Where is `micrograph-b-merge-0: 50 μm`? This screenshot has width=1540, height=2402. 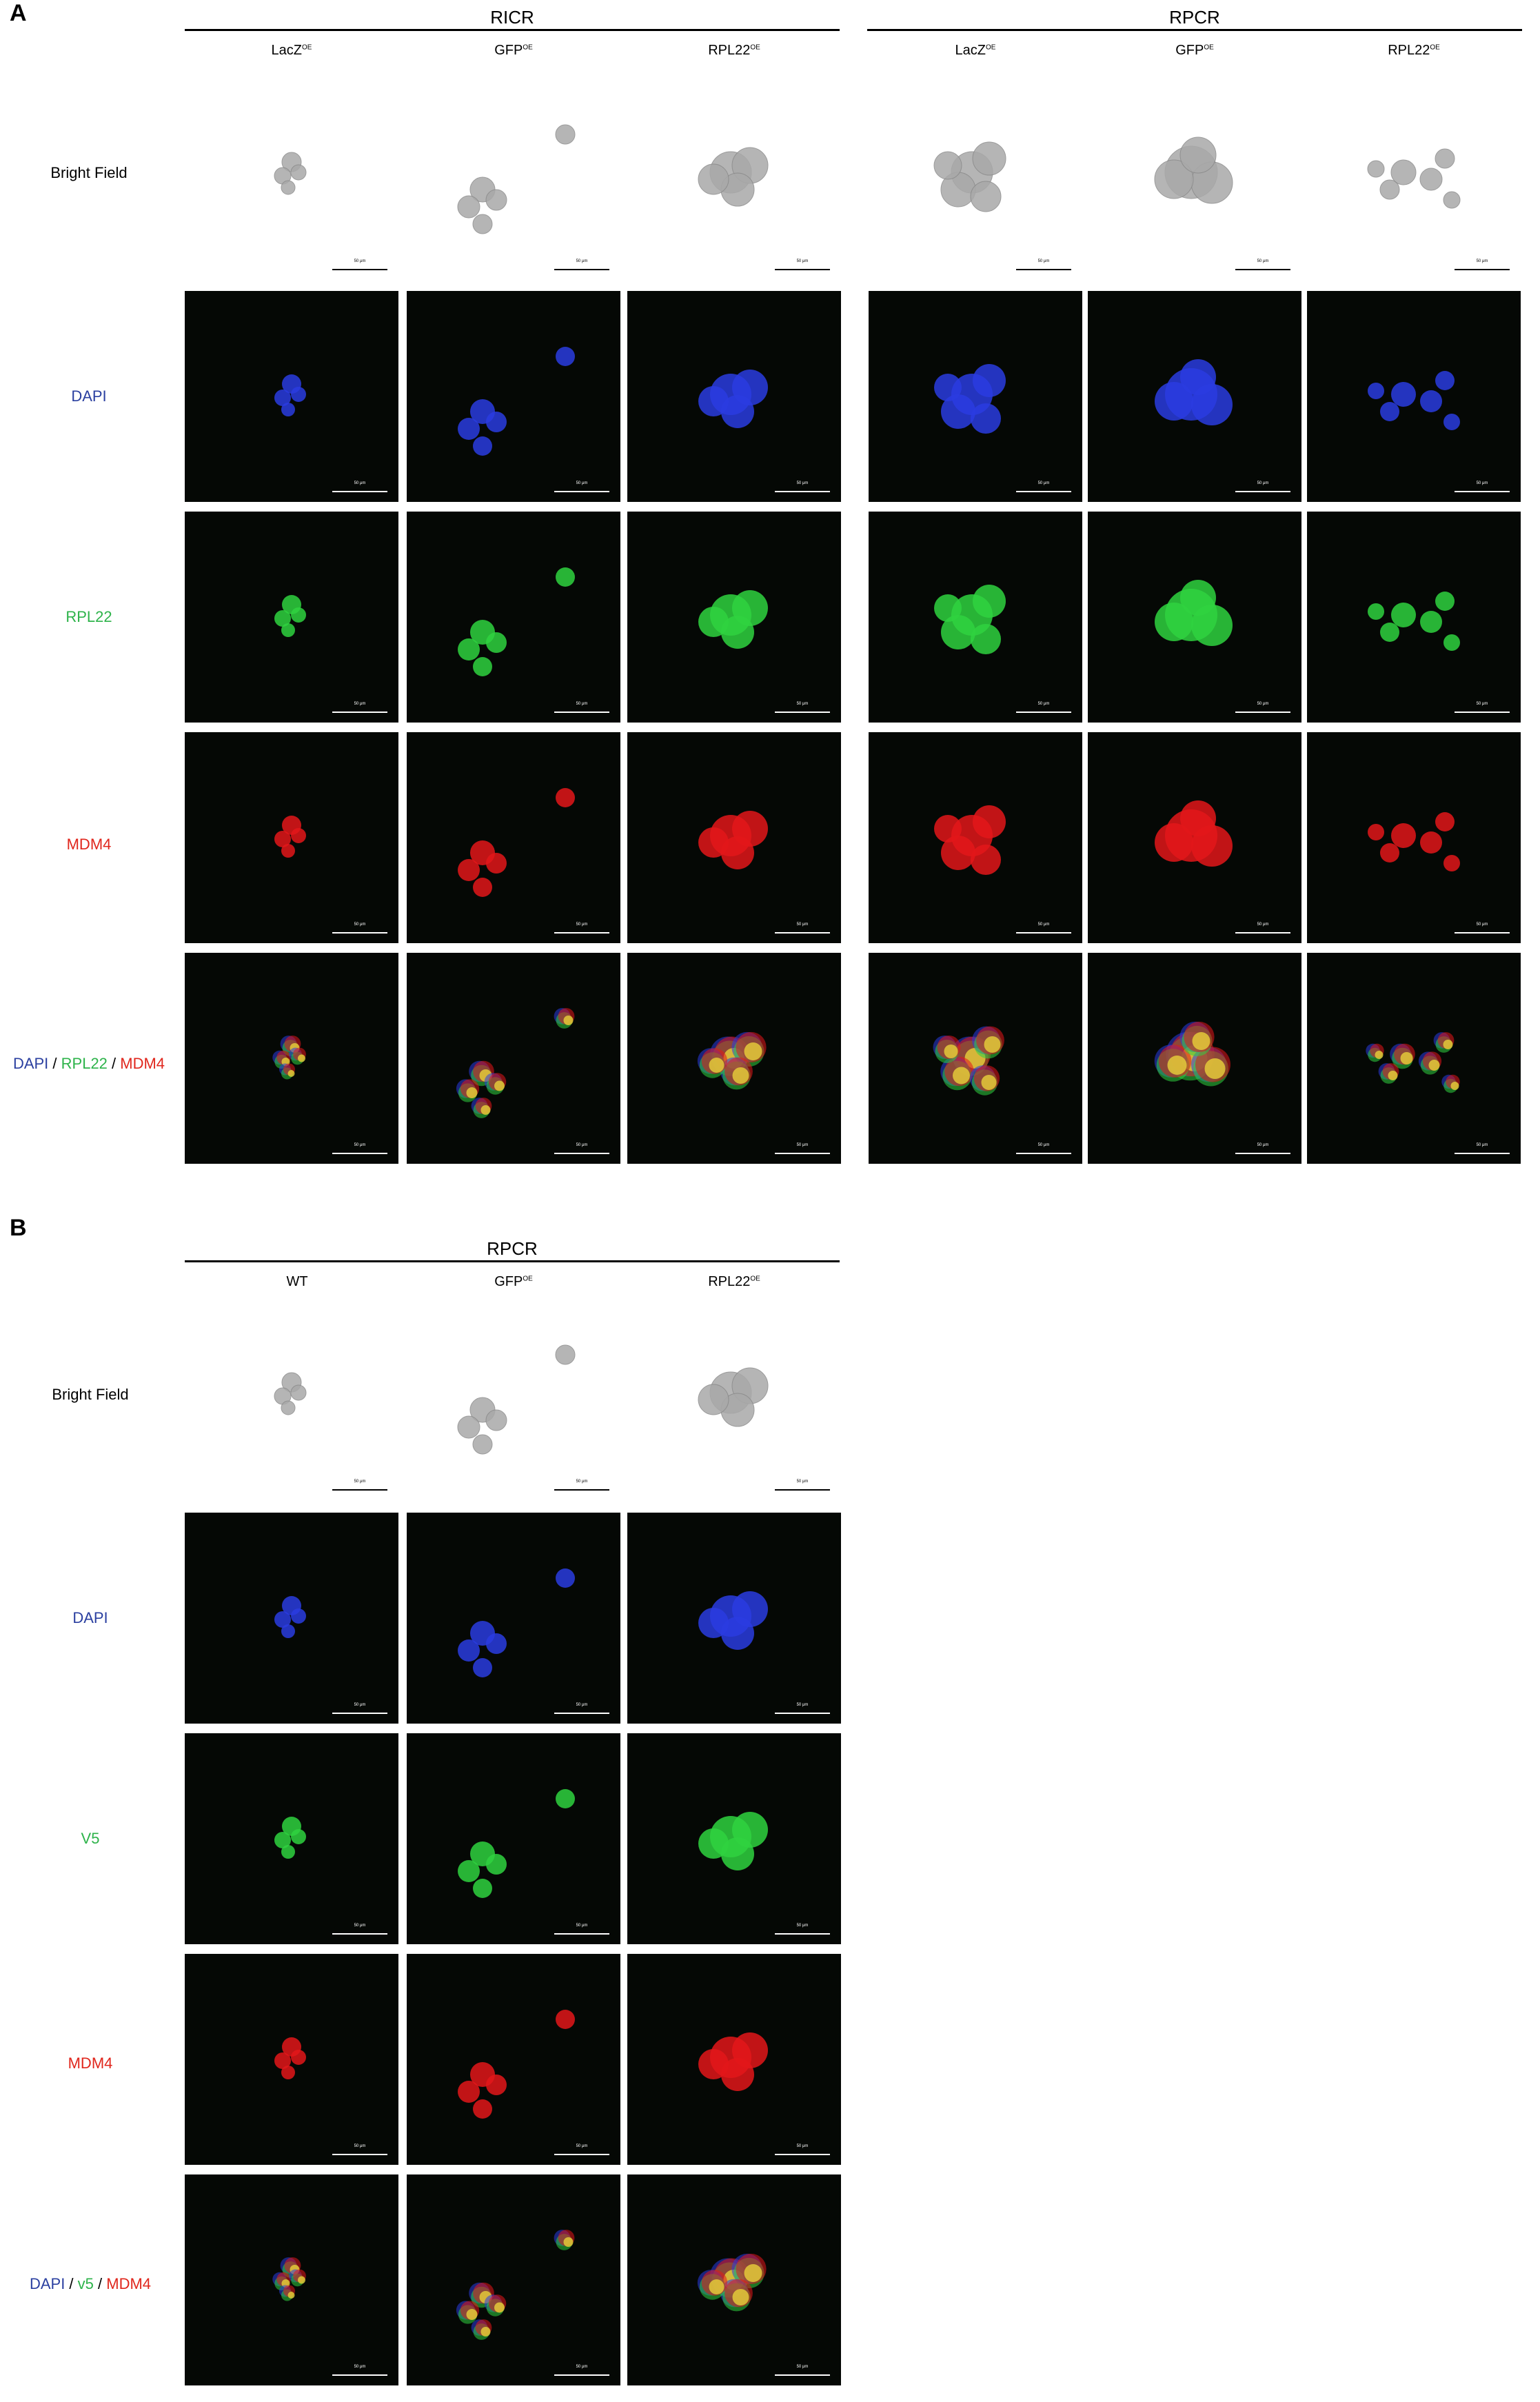 micrograph-b-merge-0: 50 μm is located at coordinates (292, 2279).